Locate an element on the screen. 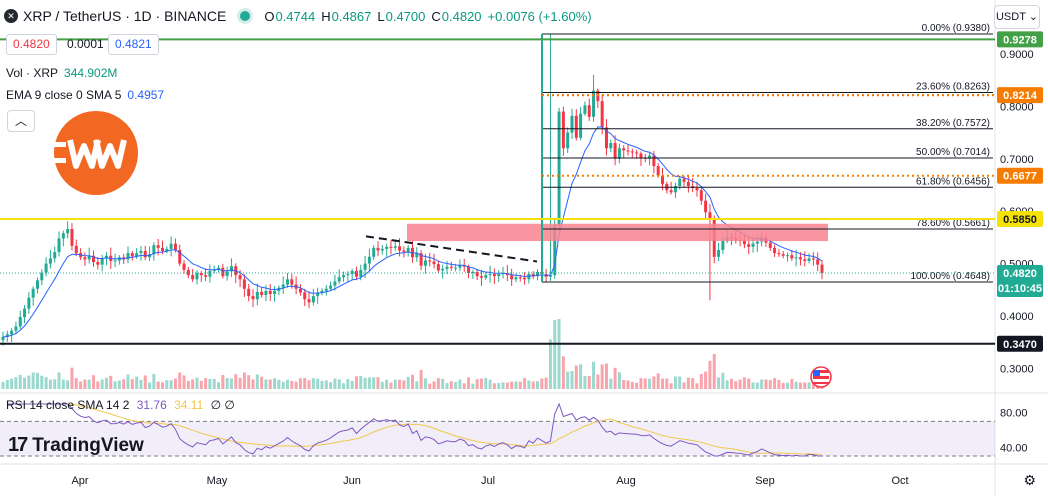 This screenshot has width=1048, height=496. time-axis-label: Jun is located at coordinates (352, 481).